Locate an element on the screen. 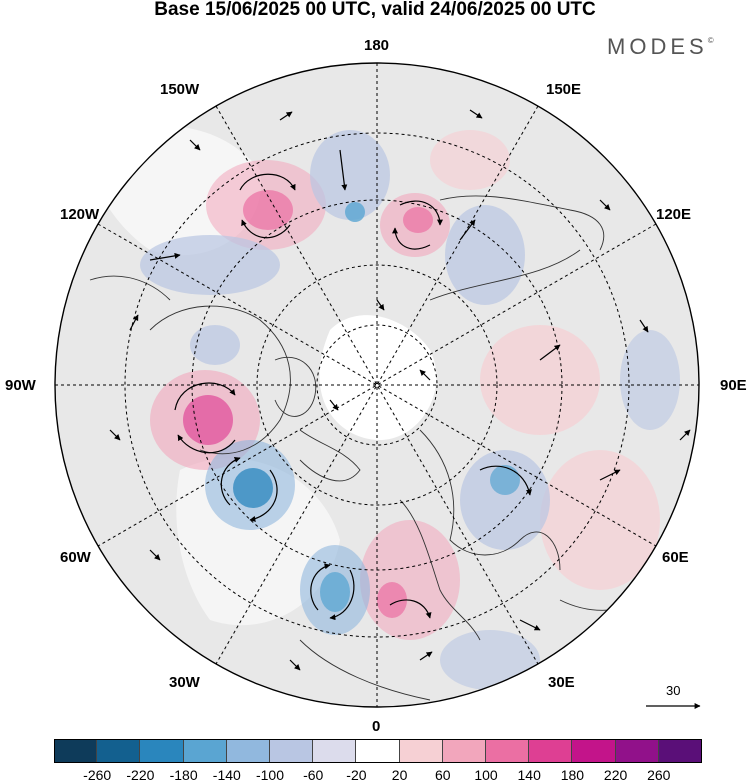 The width and height of the screenshot is (750, 783). colorbar-tick-label: 220 is located at coordinates (615, 775).